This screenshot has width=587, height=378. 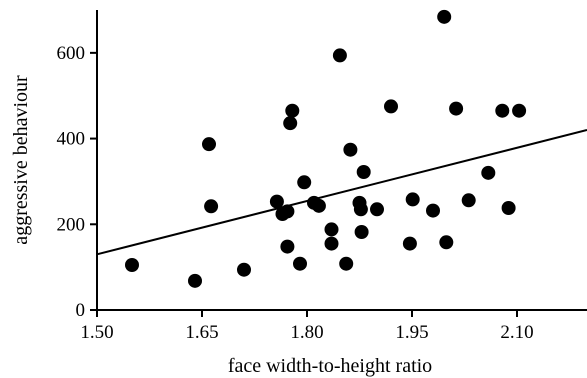 What do you see at coordinates (516, 332) in the screenshot?
I see `x-tick-label: 2.10` at bounding box center [516, 332].